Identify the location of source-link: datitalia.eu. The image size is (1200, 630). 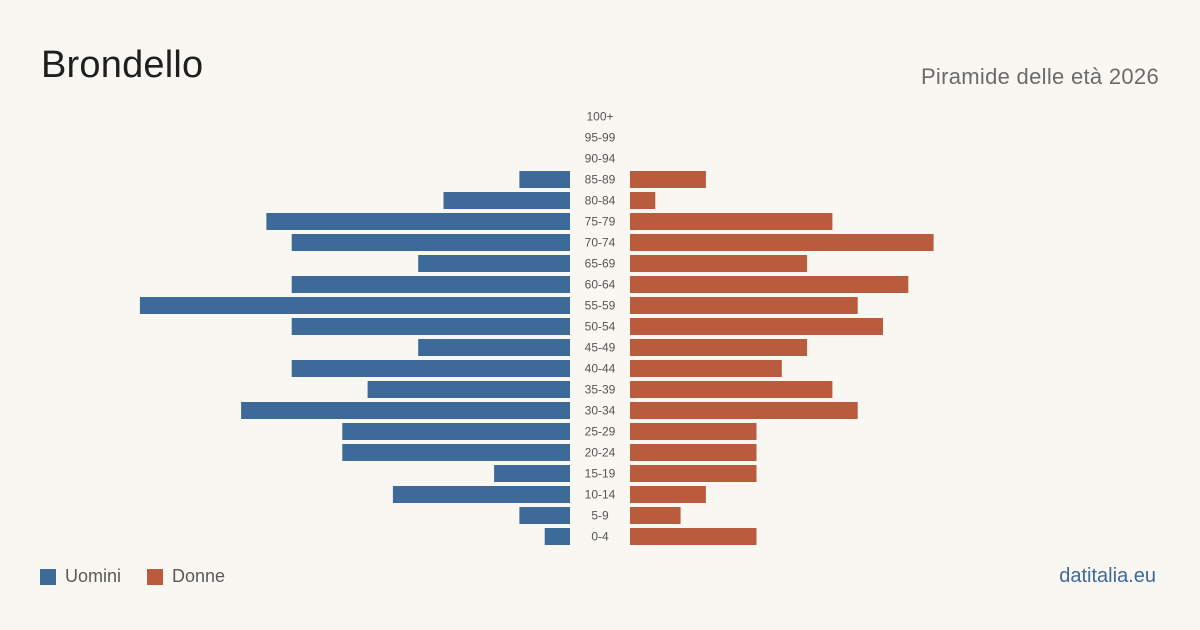
(1107, 576).